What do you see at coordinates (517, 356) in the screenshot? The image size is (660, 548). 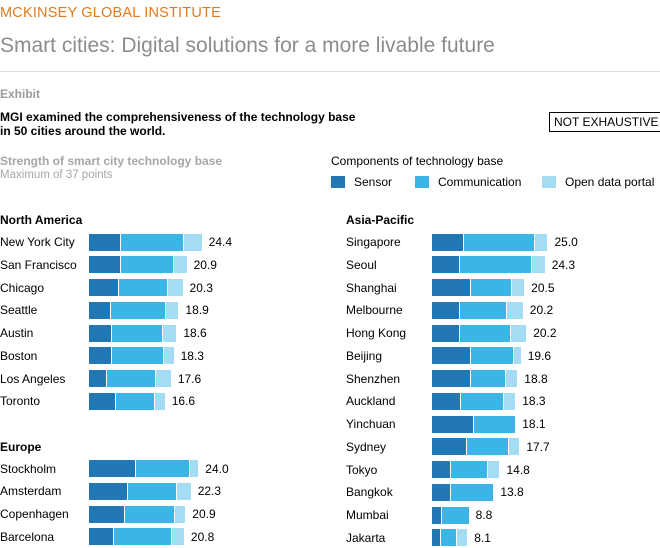 I see `bar-open-data-beijing` at bounding box center [517, 356].